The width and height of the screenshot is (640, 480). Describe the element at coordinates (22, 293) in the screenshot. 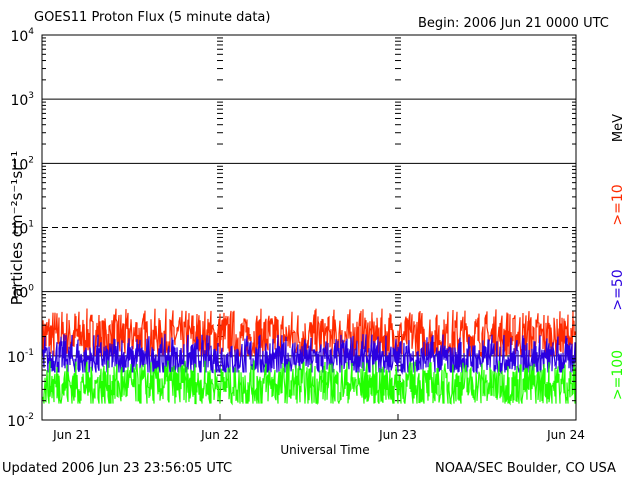

I see `y-tick-label-2: 10⁰` at that location.